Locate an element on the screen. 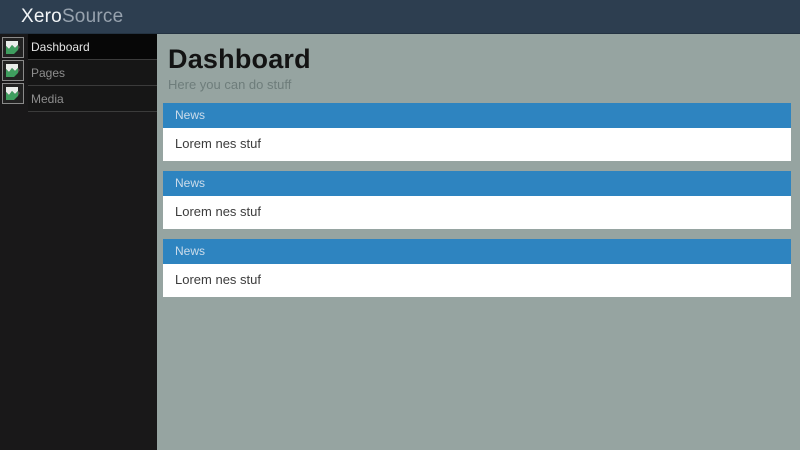  app-logo-primary: Xero is located at coordinates (41, 16).